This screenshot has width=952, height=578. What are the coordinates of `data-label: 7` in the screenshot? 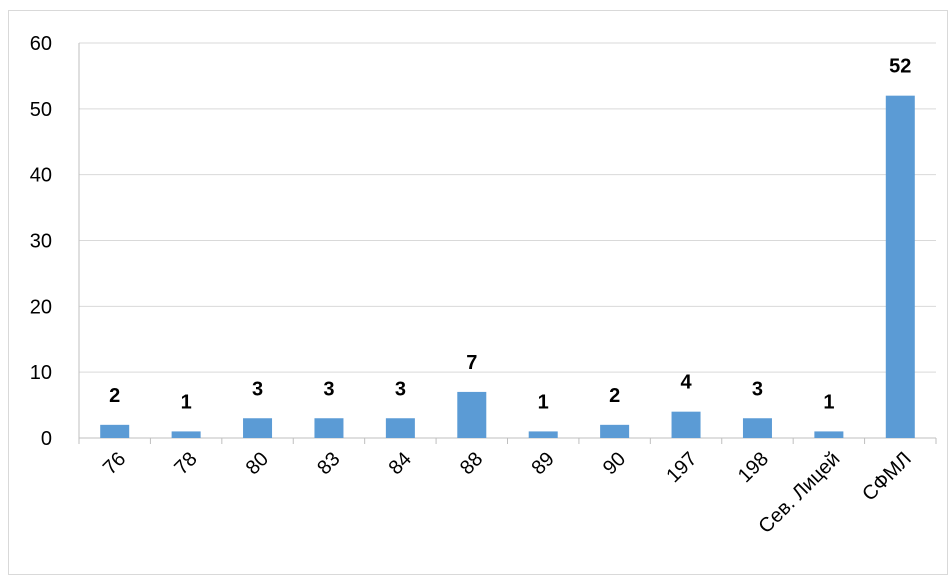 It's located at (471, 363).